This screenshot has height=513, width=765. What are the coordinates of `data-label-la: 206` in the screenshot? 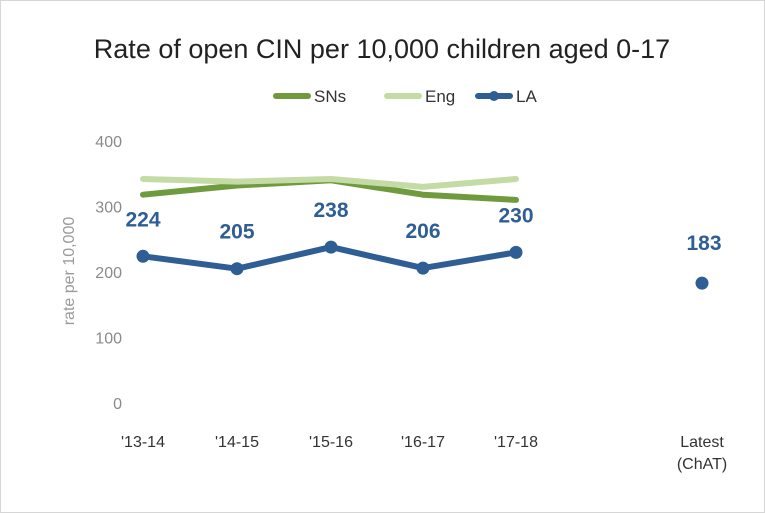 It's located at (422, 231).